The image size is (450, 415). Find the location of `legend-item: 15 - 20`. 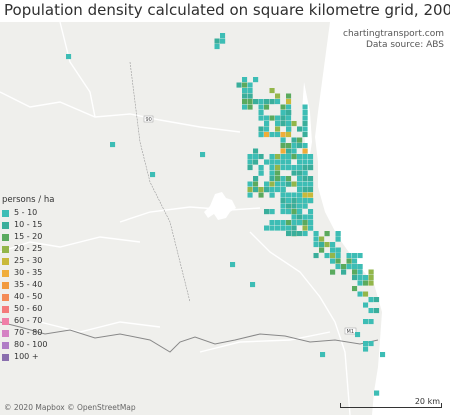

legend-item: 15 - 20 is located at coordinates (32, 237).